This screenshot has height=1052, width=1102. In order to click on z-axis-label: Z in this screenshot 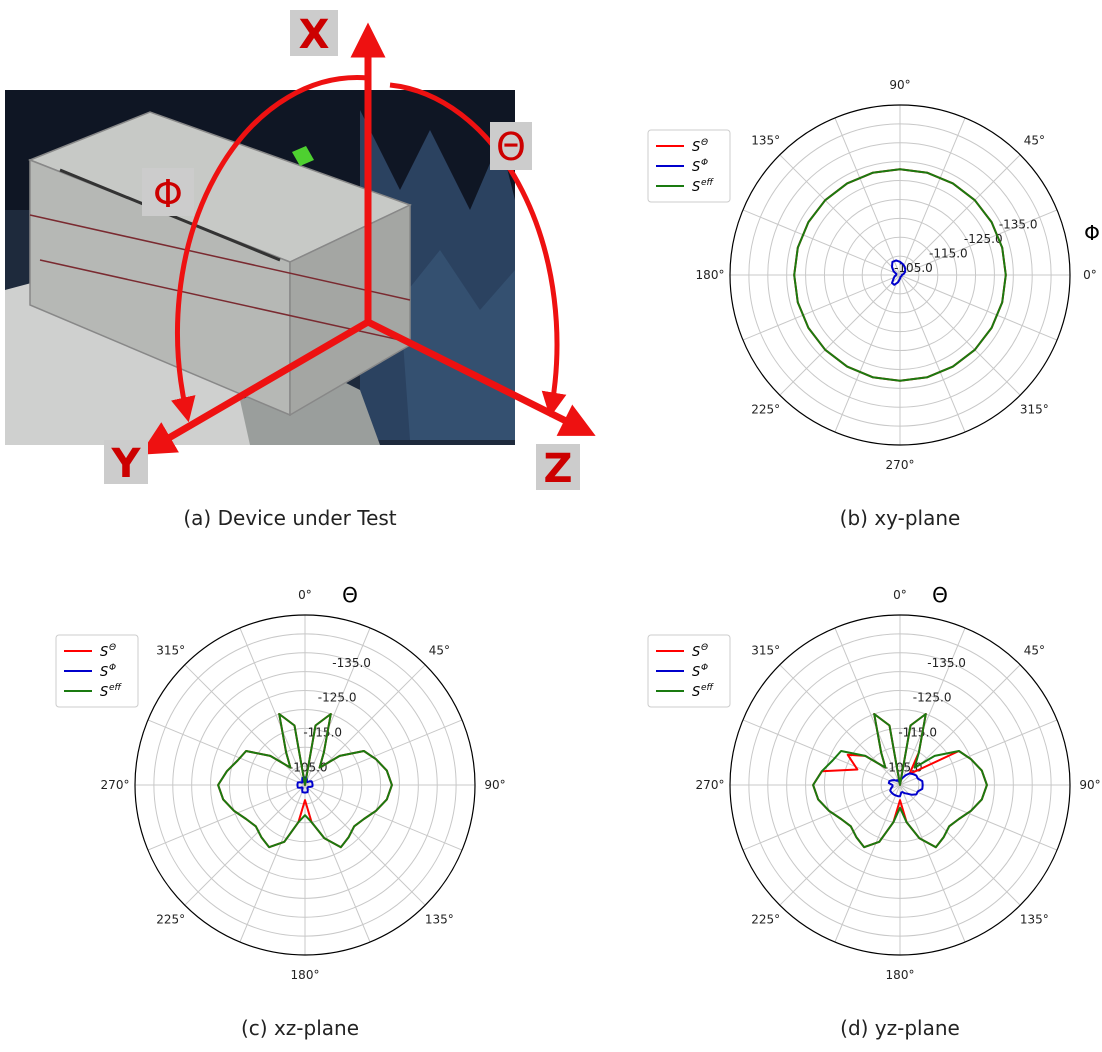, I will do `click(558, 468)`.